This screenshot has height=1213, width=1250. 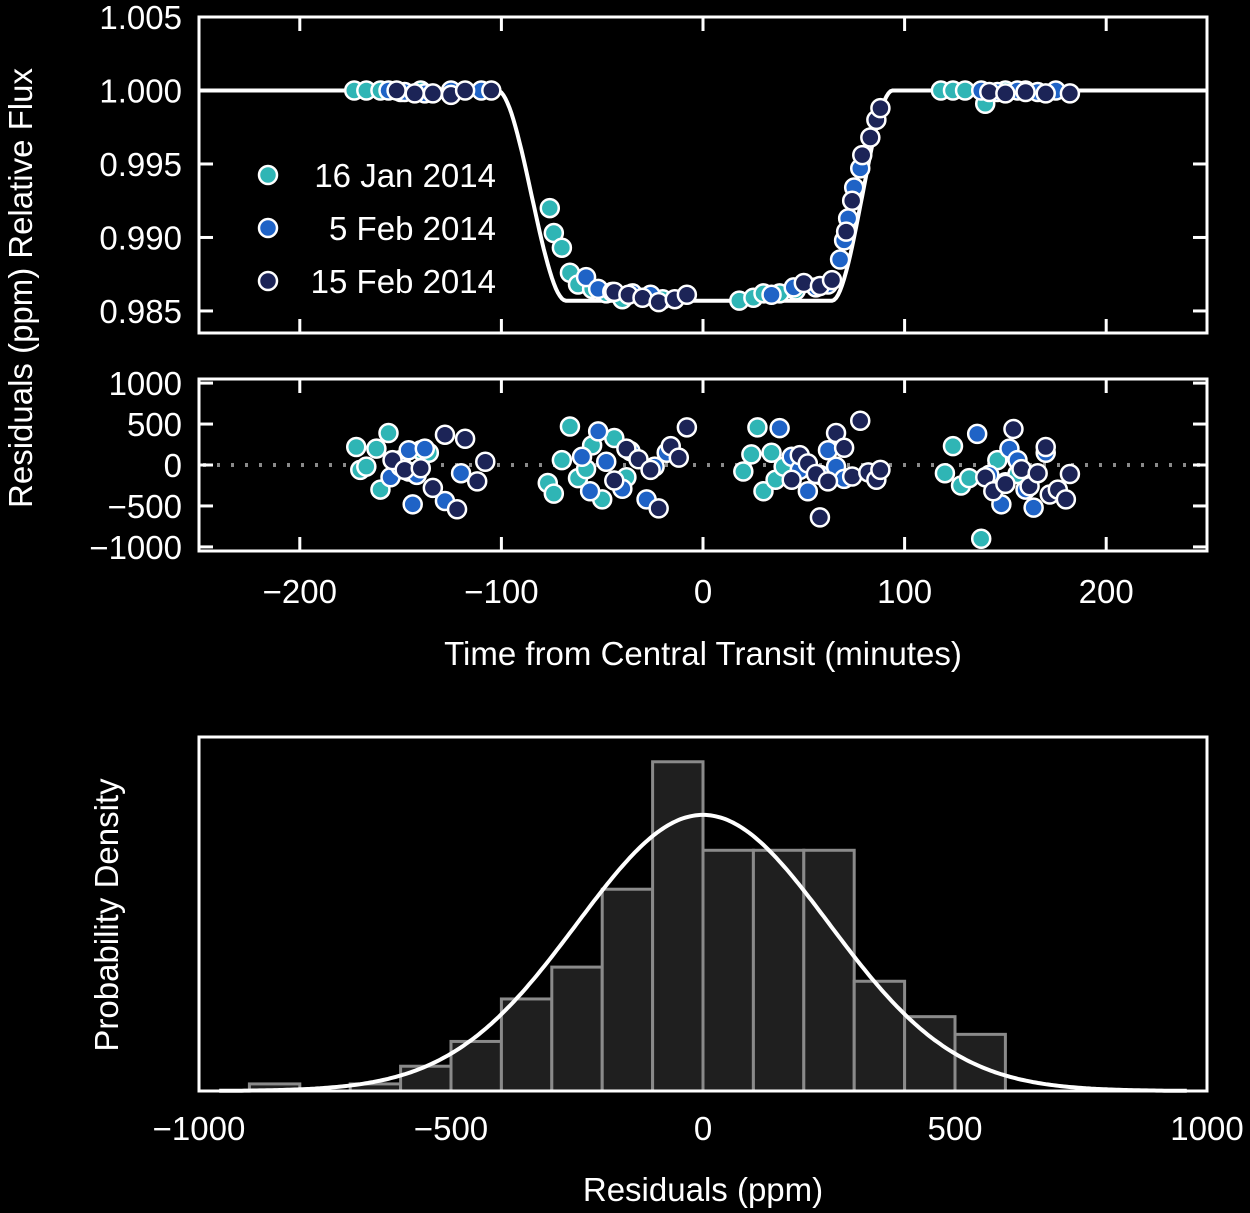 What do you see at coordinates (904, 591) in the screenshot?
I see `x-tick-label: 100` at bounding box center [904, 591].